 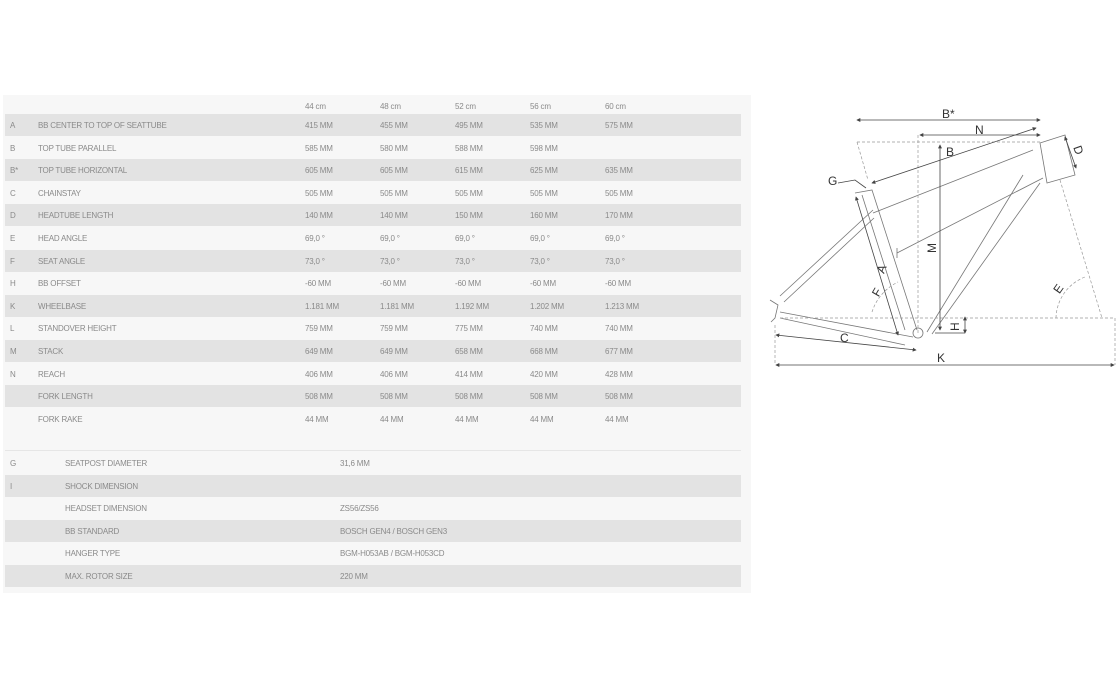 What do you see at coordinates (373, 463) in the screenshot?
I see `spec-row: G SEATPOST DIAMETER 31,6 MM` at bounding box center [373, 463].